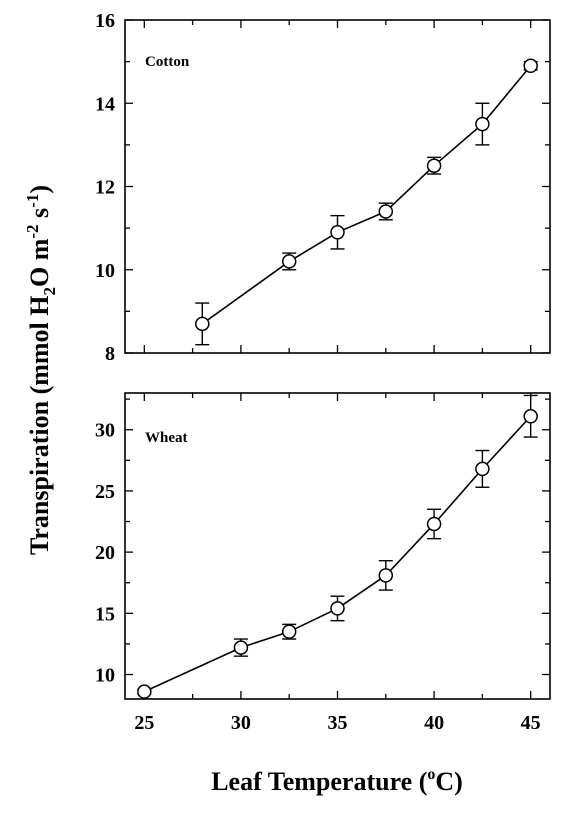 The width and height of the screenshot is (564, 821). I want to click on x-axis-title: Leaf Temperature (oC), so click(337, 781).